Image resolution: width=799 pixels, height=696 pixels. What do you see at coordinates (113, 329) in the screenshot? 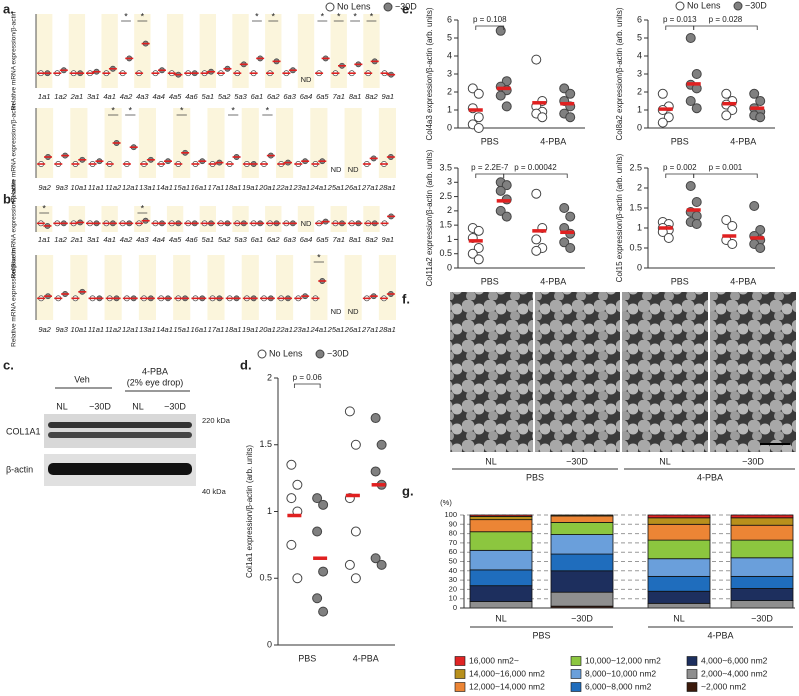
I see `x-tick-label: 11a2` at bounding box center [113, 329].